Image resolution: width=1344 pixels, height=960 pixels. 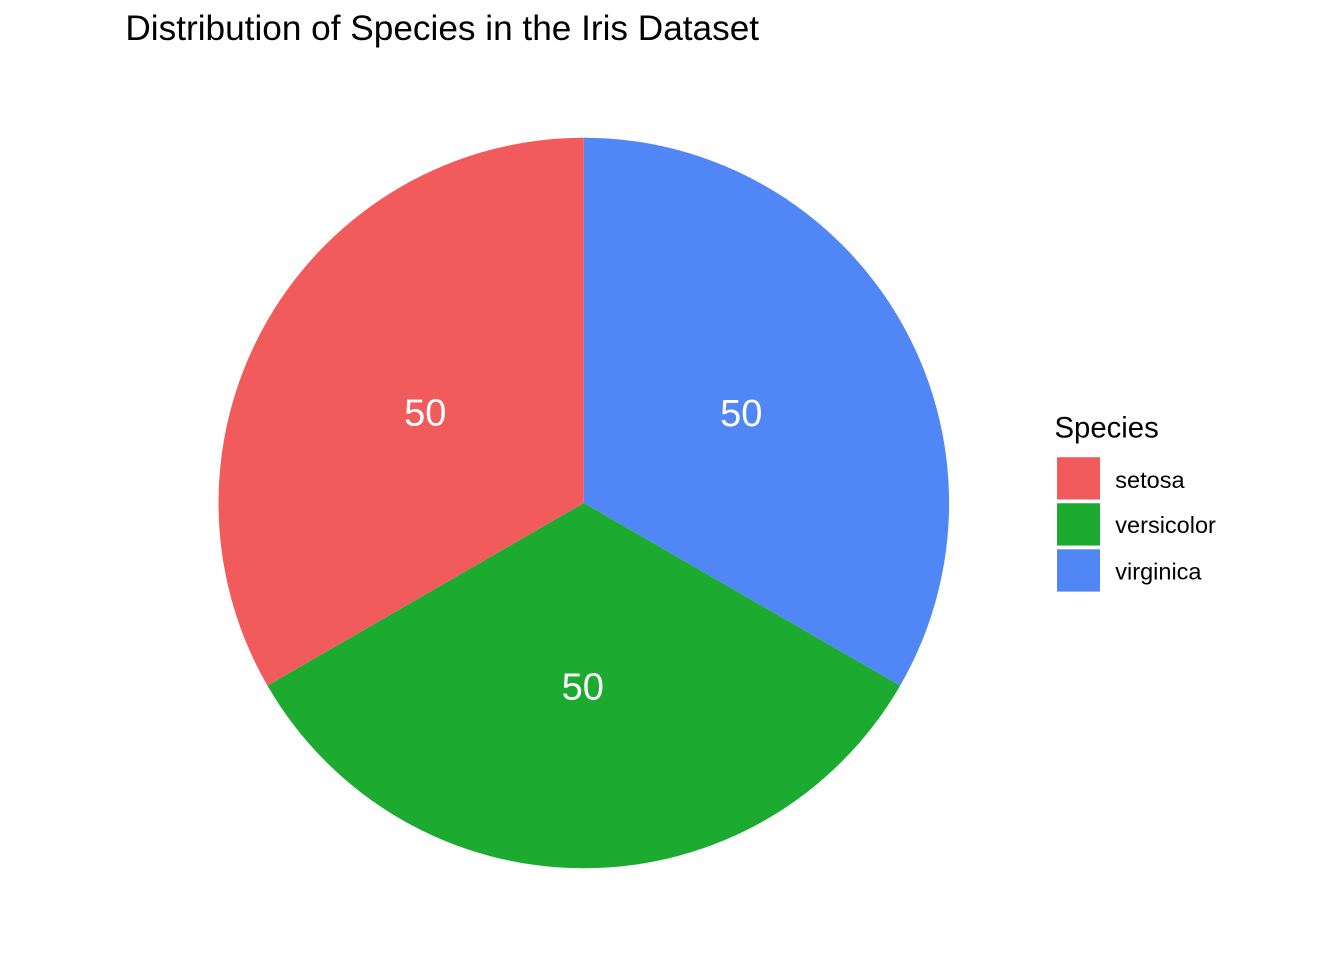 What do you see at coordinates (1165, 525) in the screenshot?
I see `svg-text: versicolor` at bounding box center [1165, 525].